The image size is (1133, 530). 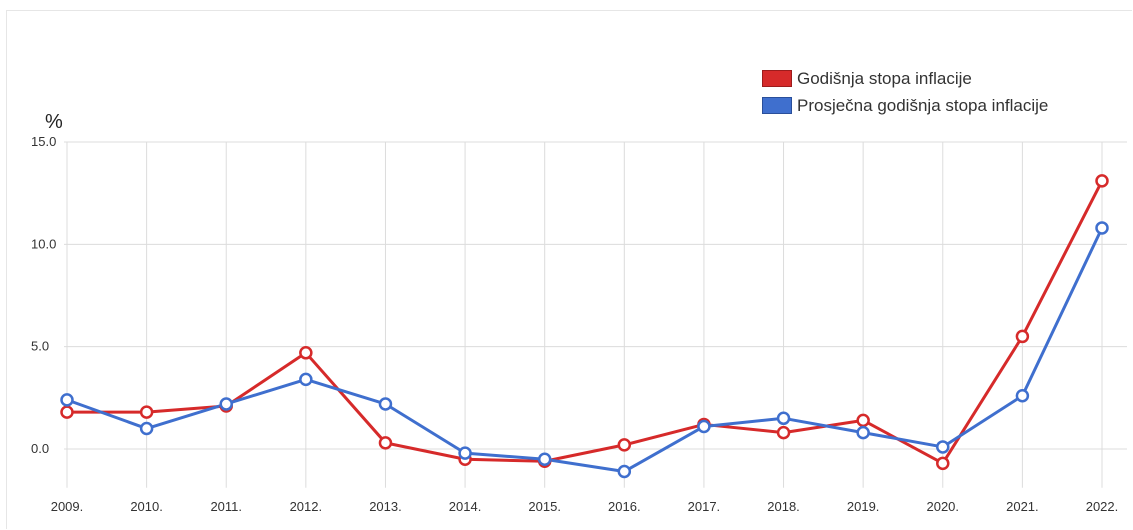 I want to click on x-tick-label: 2017., so click(x=704, y=506).